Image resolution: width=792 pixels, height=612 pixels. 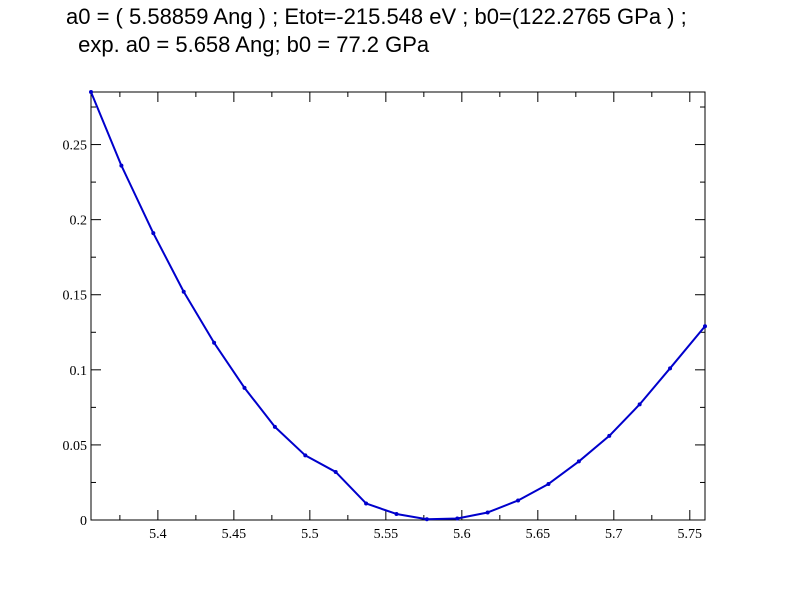 What do you see at coordinates (538, 534) in the screenshot?
I see `x-tick-label: 5.65` at bounding box center [538, 534].